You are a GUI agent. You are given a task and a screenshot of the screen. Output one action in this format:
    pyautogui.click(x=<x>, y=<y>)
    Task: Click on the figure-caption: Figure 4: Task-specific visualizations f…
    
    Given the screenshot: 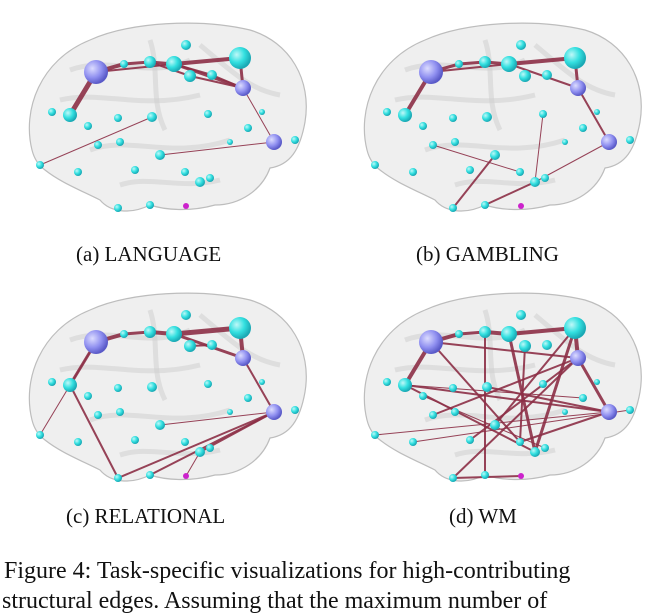 What is the action you would take?
    pyautogui.click(x=334, y=586)
    